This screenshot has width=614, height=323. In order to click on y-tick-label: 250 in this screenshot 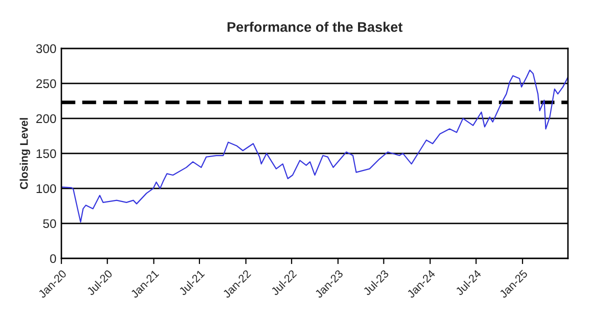, I will do `click(46, 83)`.